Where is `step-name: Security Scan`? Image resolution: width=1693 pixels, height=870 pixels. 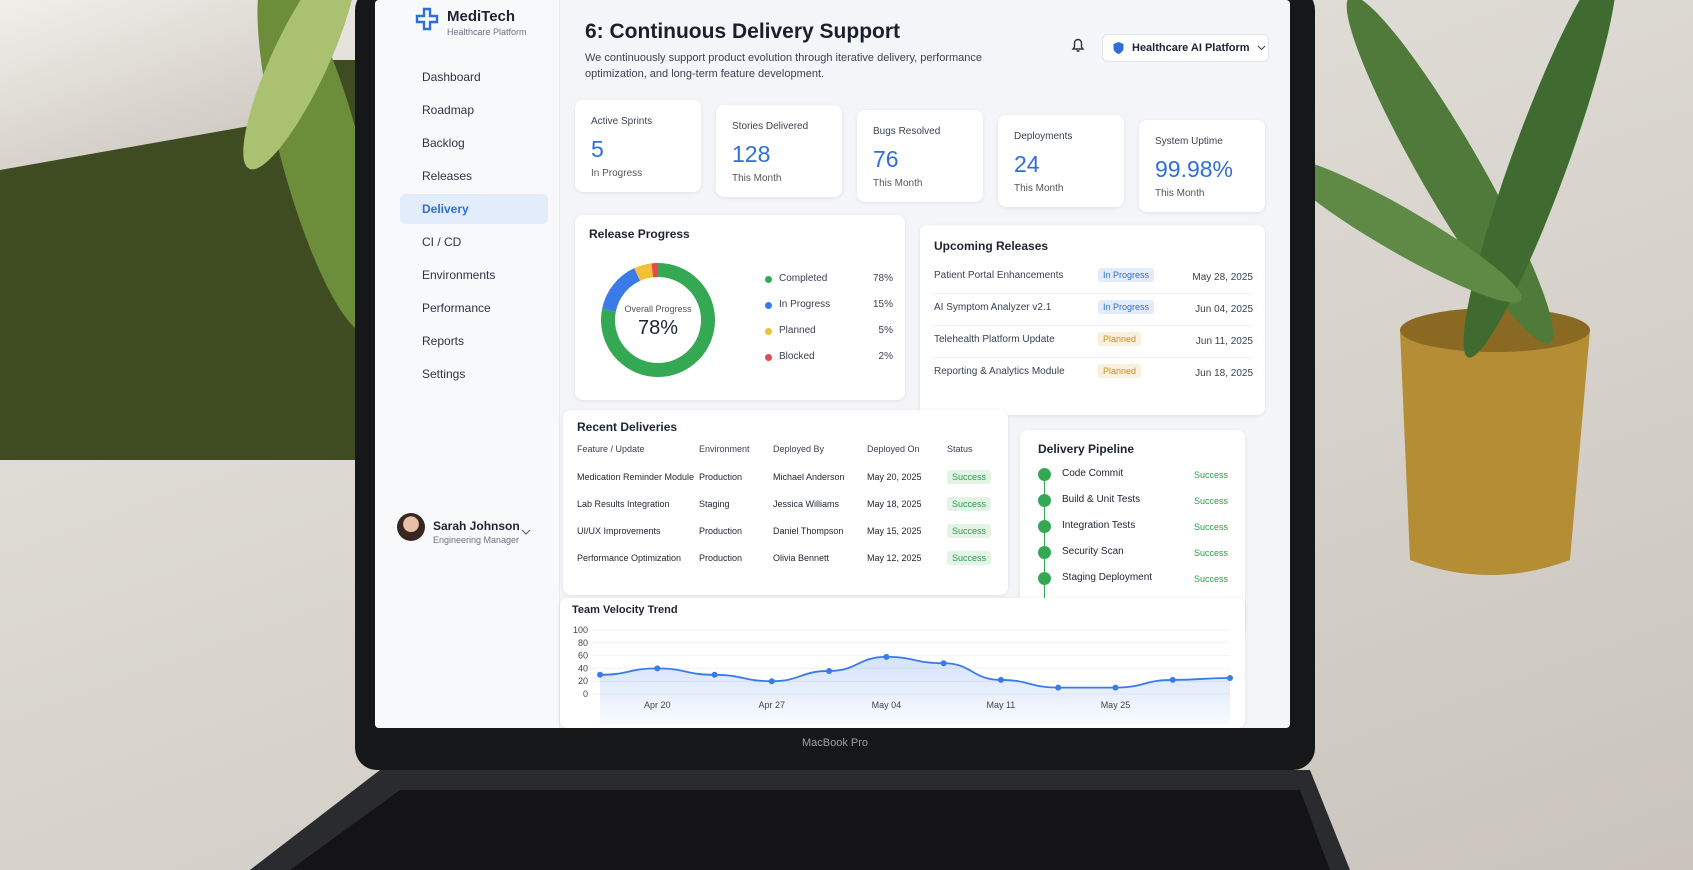 step-name: Security Scan is located at coordinates (1093, 551).